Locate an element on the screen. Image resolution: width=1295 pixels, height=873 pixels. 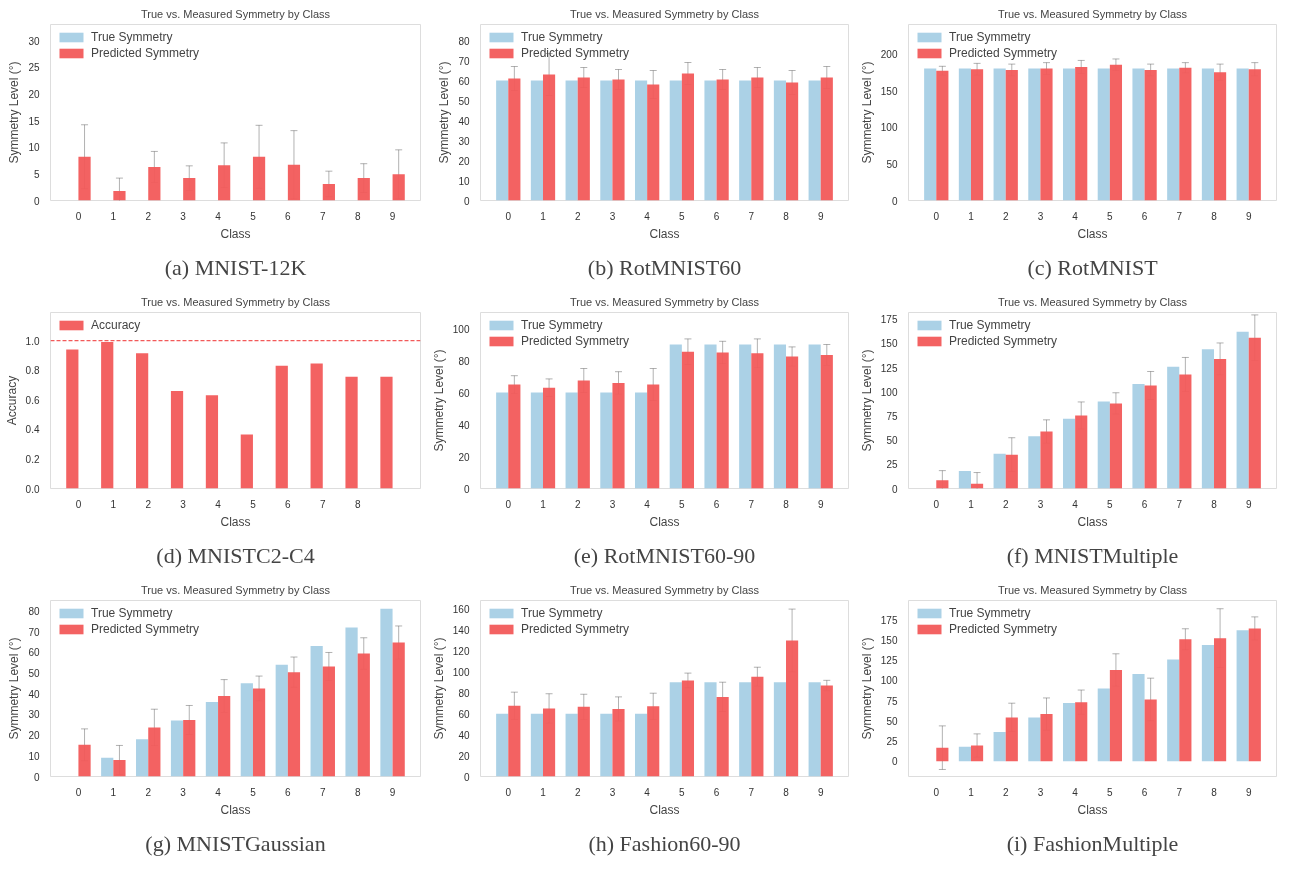
y-tick-label: 60 is located at coordinates (464, 714).